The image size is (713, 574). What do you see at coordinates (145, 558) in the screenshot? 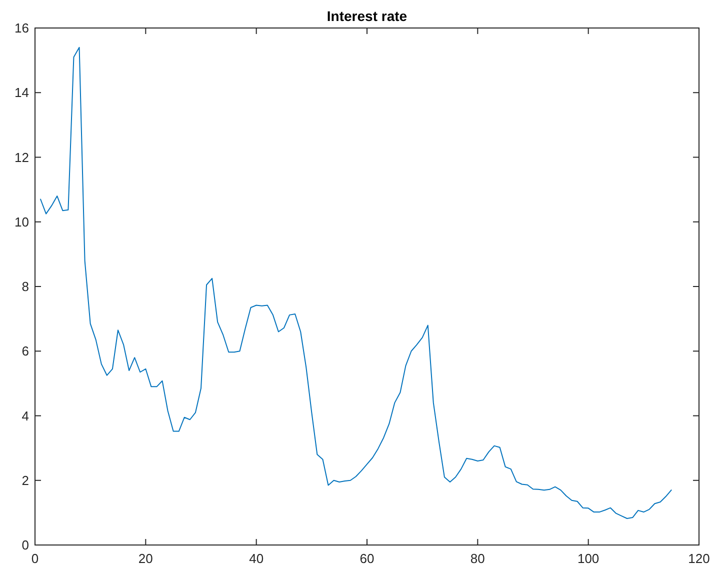
I see `x-tick-label: 20` at bounding box center [145, 558].